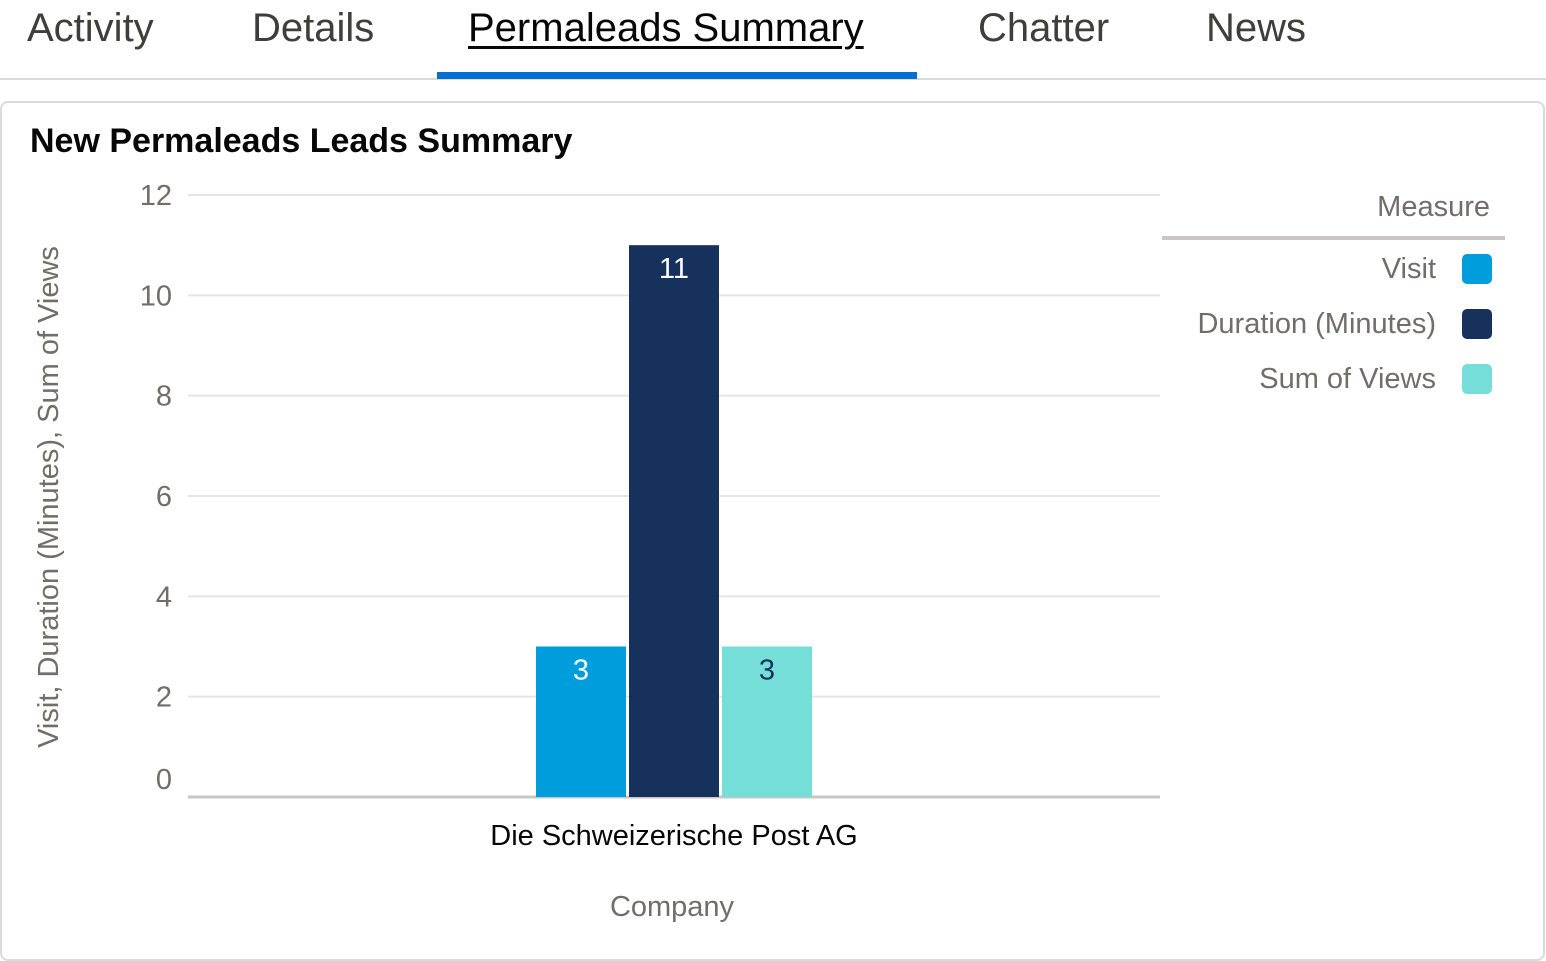 This screenshot has height=961, width=1546. I want to click on active-tab-indicator, so click(677, 75).